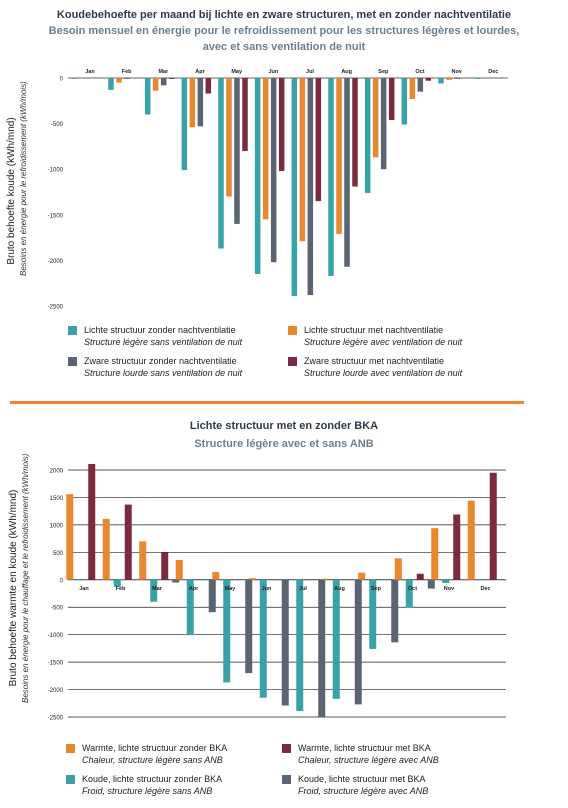 The width and height of the screenshot is (568, 808). Describe the element at coordinates (284, 47) in the screenshot. I see `chart1-subtitle-line2: avec et sans ventilation de nuit` at that location.